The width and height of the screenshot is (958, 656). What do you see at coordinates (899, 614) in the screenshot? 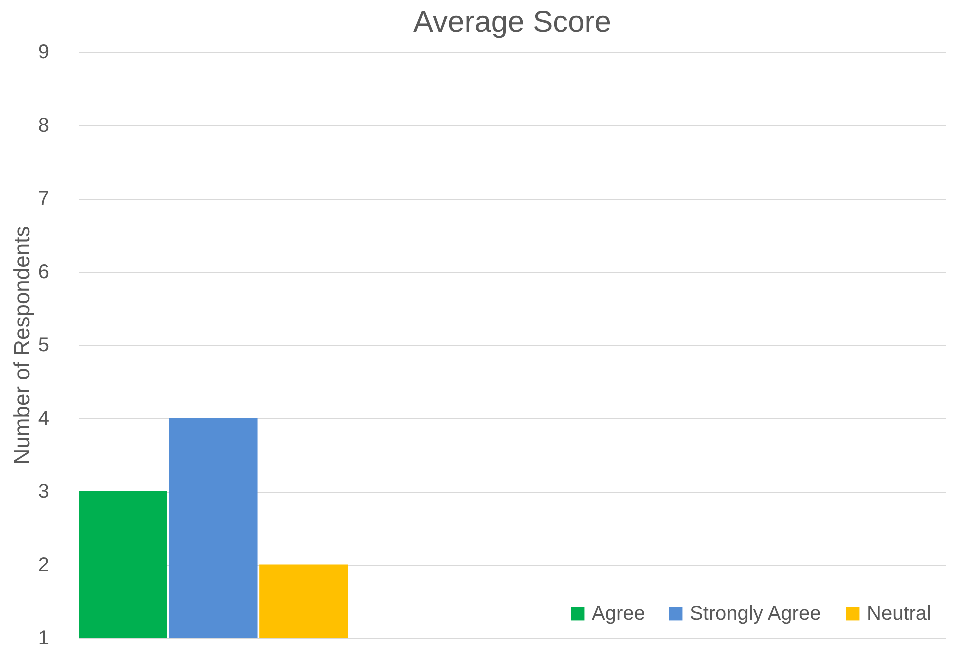
I see `legend-label: Neutral` at bounding box center [899, 614].